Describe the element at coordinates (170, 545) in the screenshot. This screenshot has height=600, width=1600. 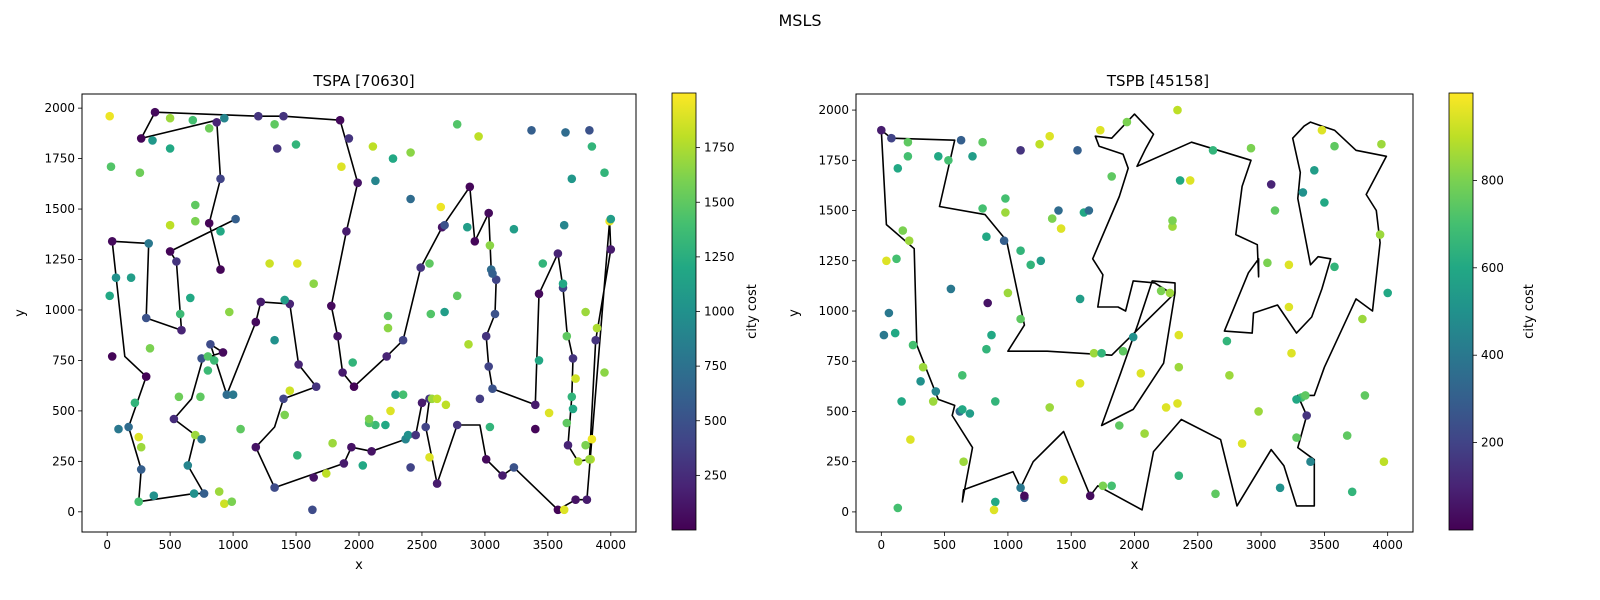
I see `x-tick-label: 500` at that location.